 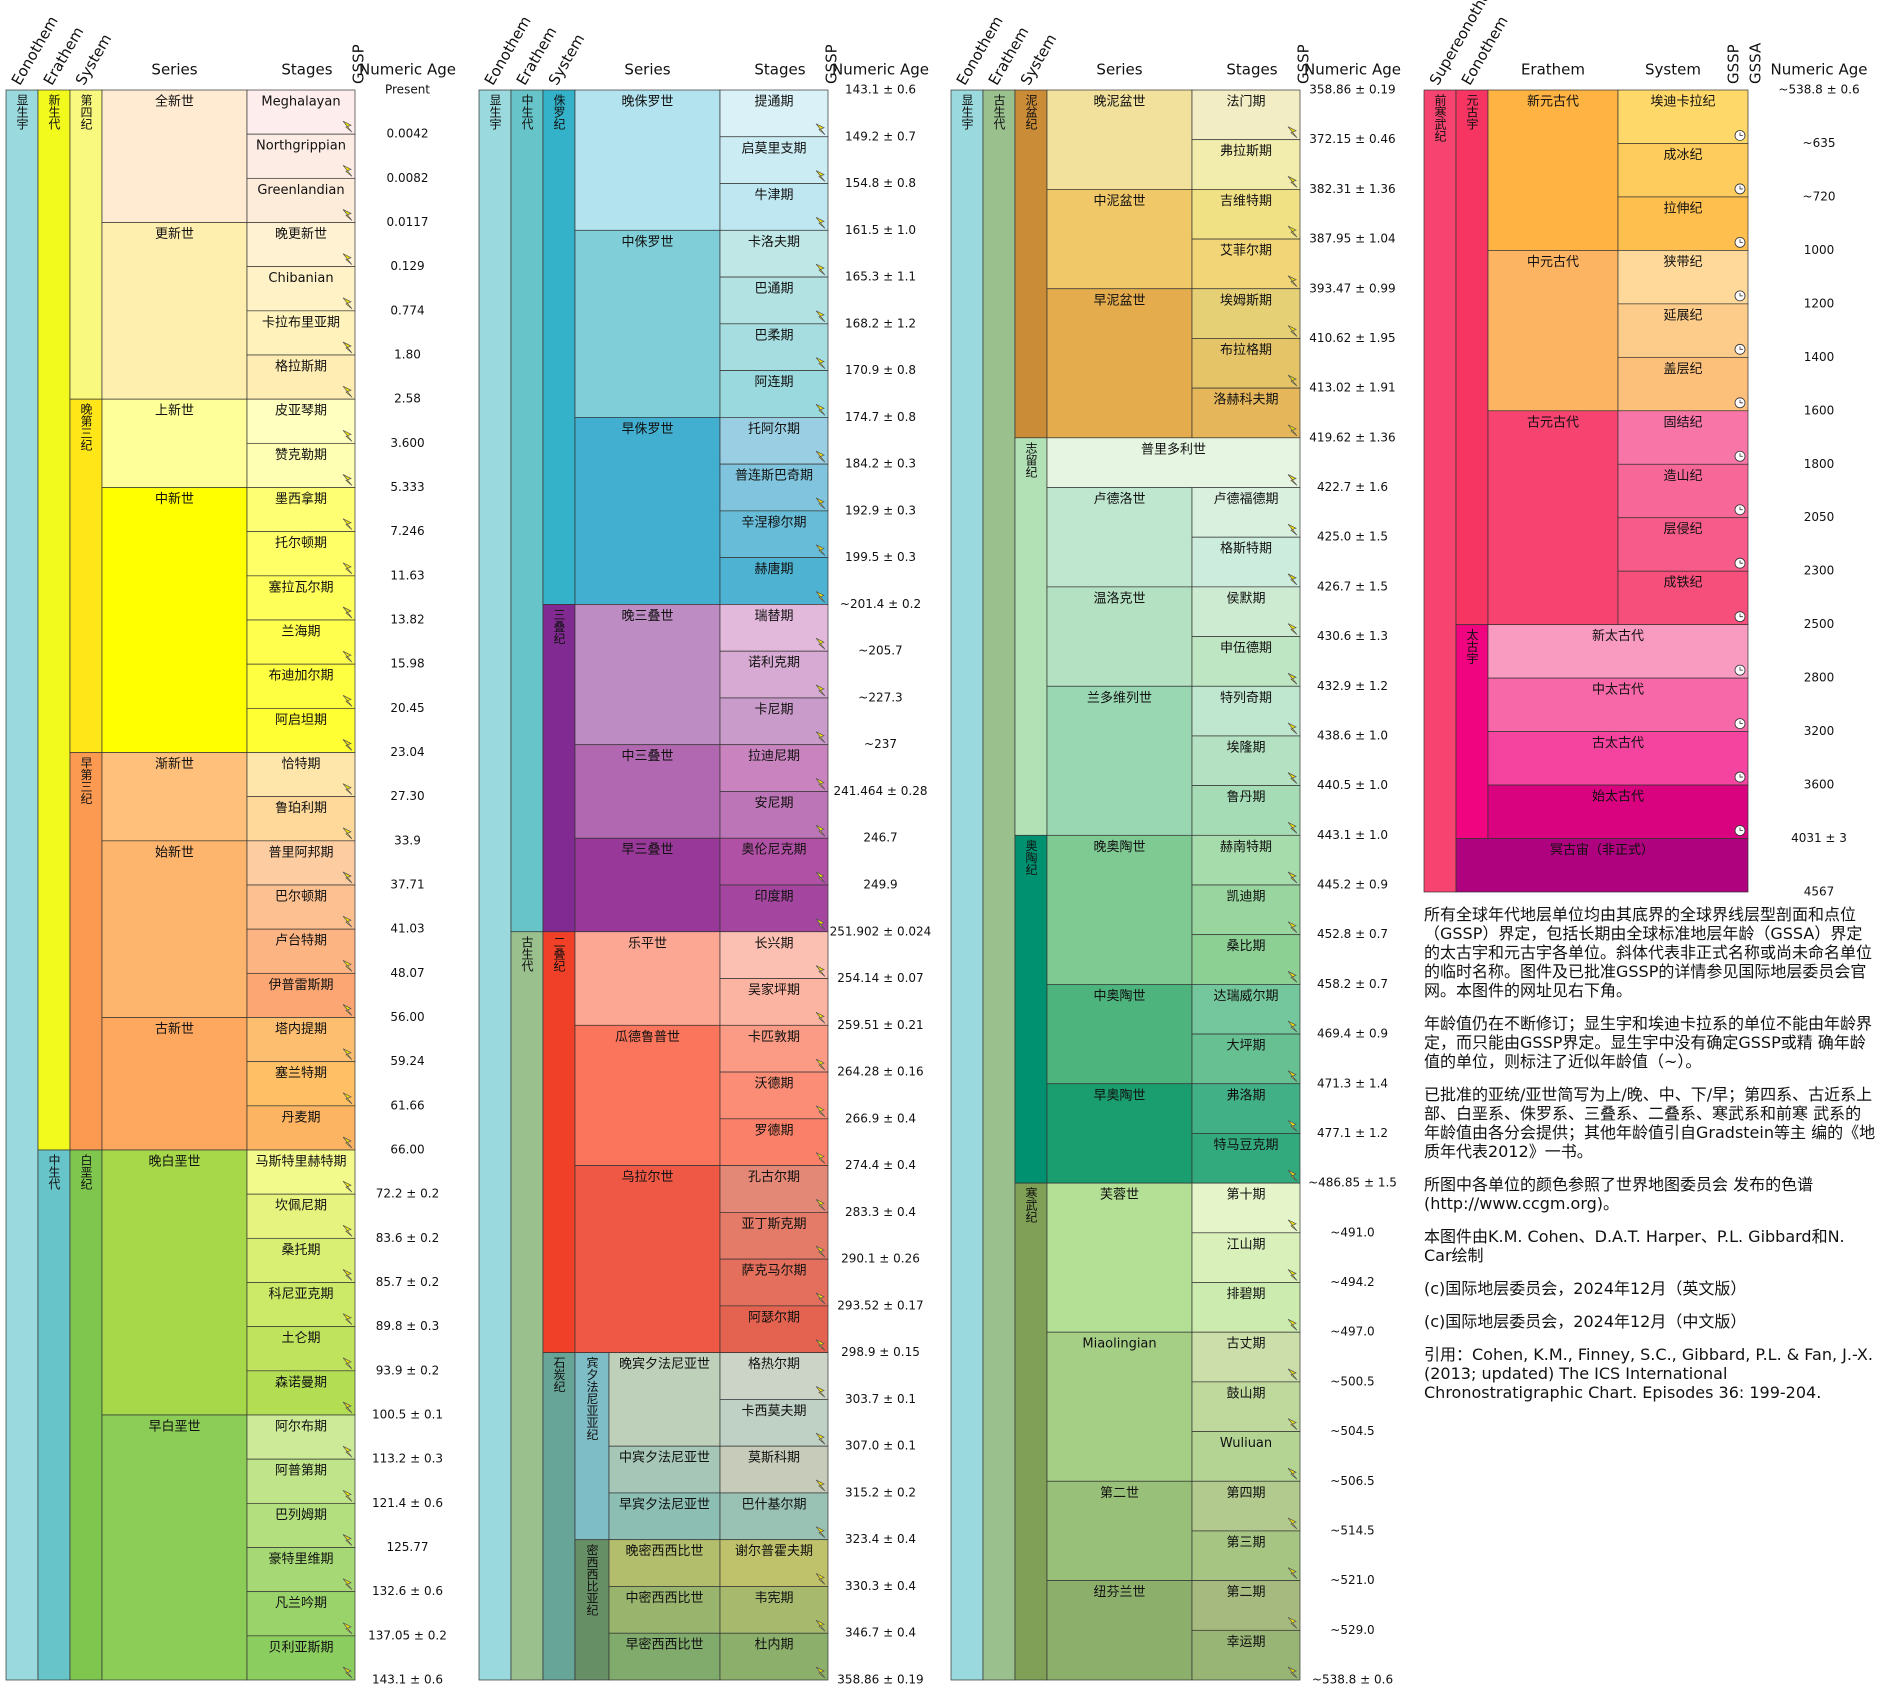 What do you see at coordinates (54, 1172) in the screenshot?
I see `unit-label: 中生代` at bounding box center [54, 1172].